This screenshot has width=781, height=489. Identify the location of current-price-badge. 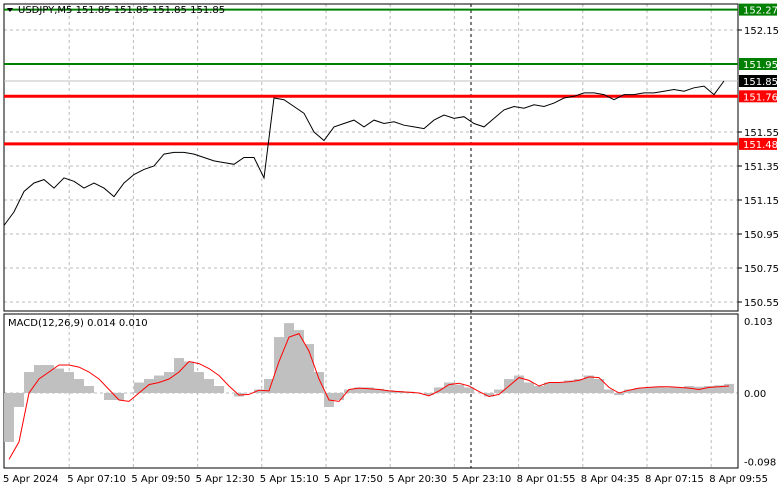
(758, 81).